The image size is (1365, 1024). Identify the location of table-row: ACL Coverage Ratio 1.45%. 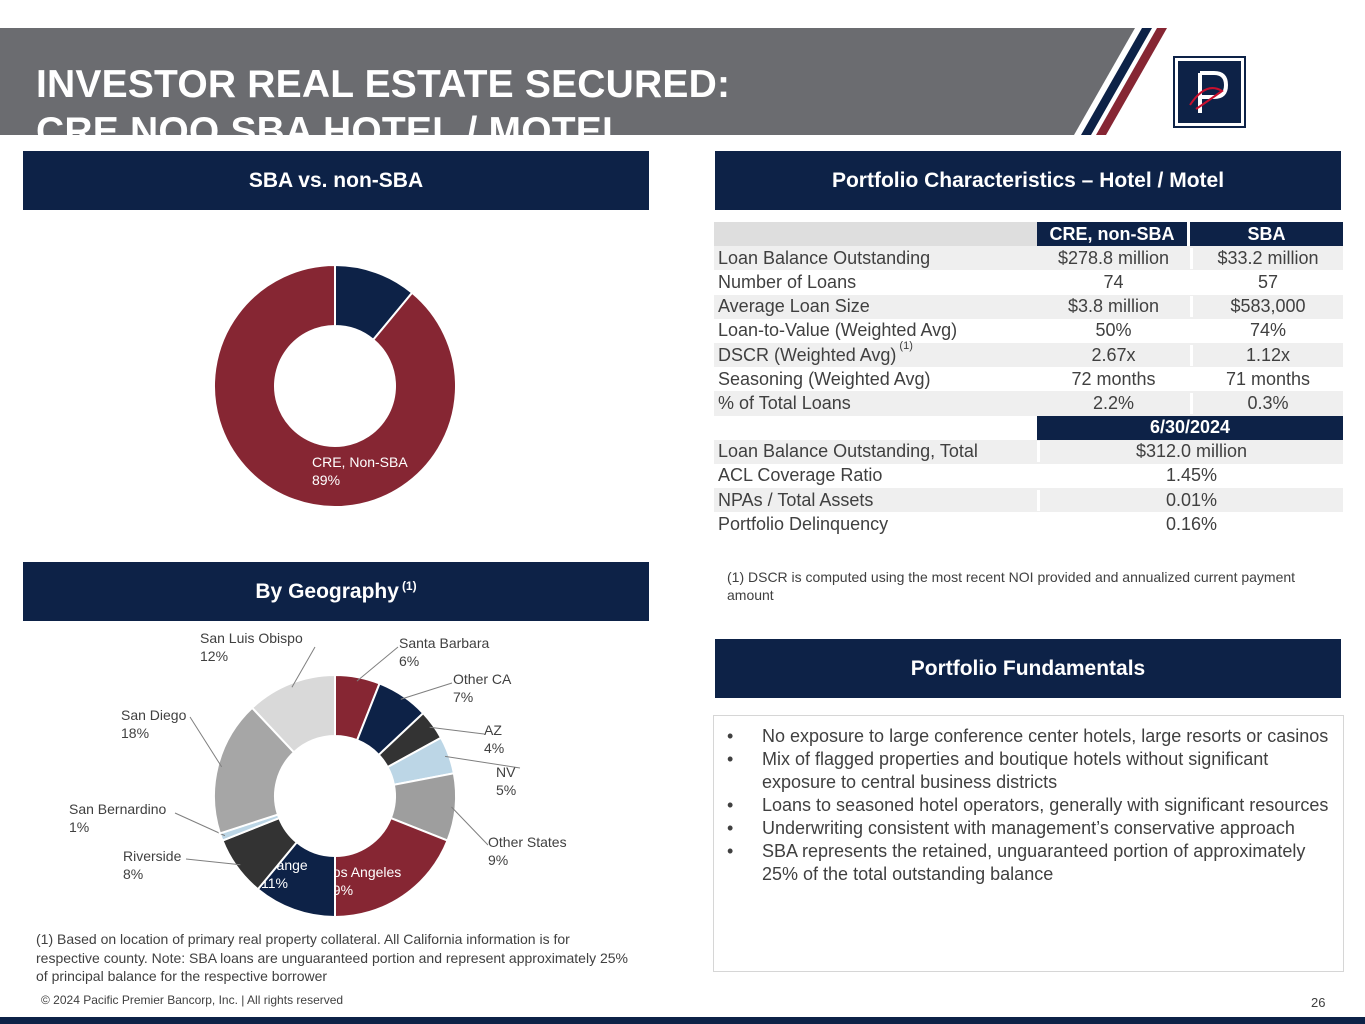
(1028, 476).